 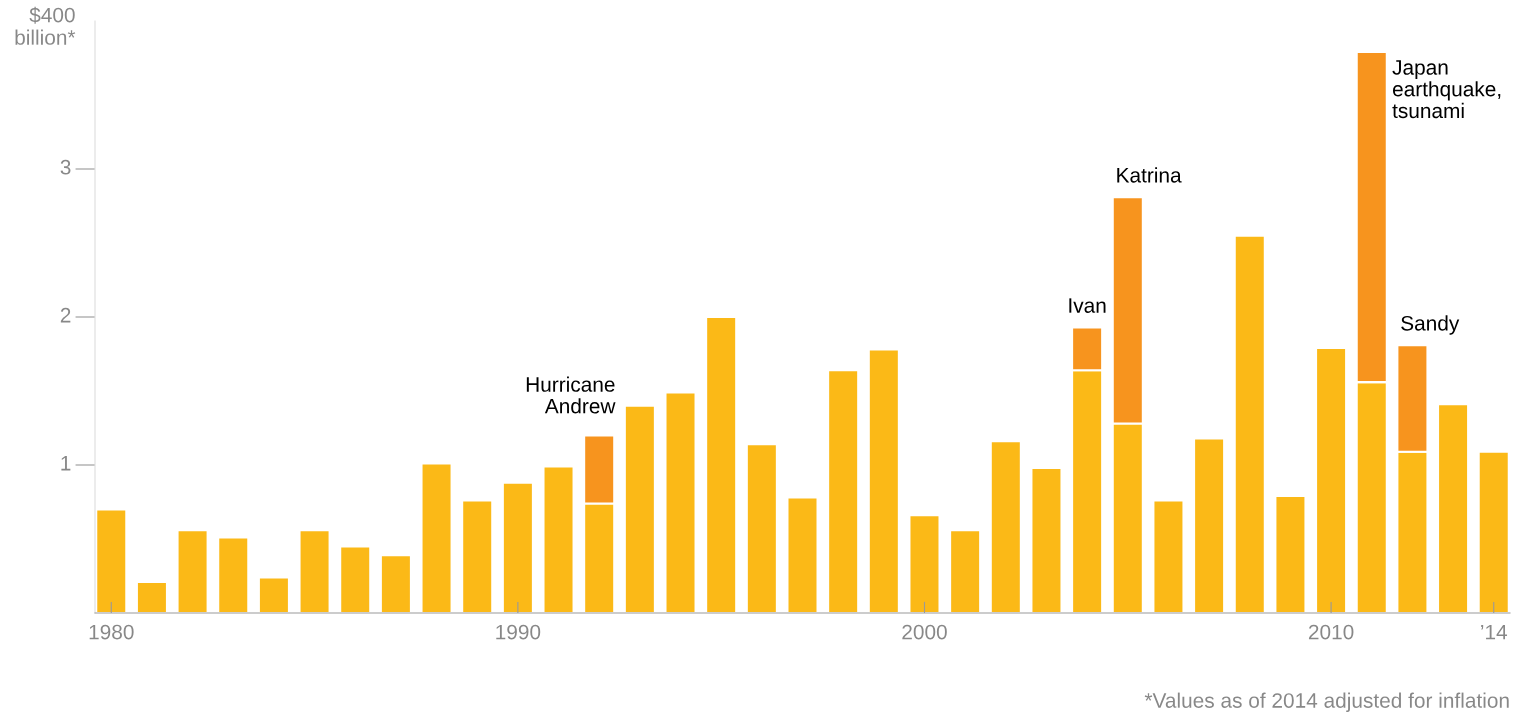 What do you see at coordinates (571, 395) in the screenshot?
I see `annotation: Hurricane Andrew` at bounding box center [571, 395].